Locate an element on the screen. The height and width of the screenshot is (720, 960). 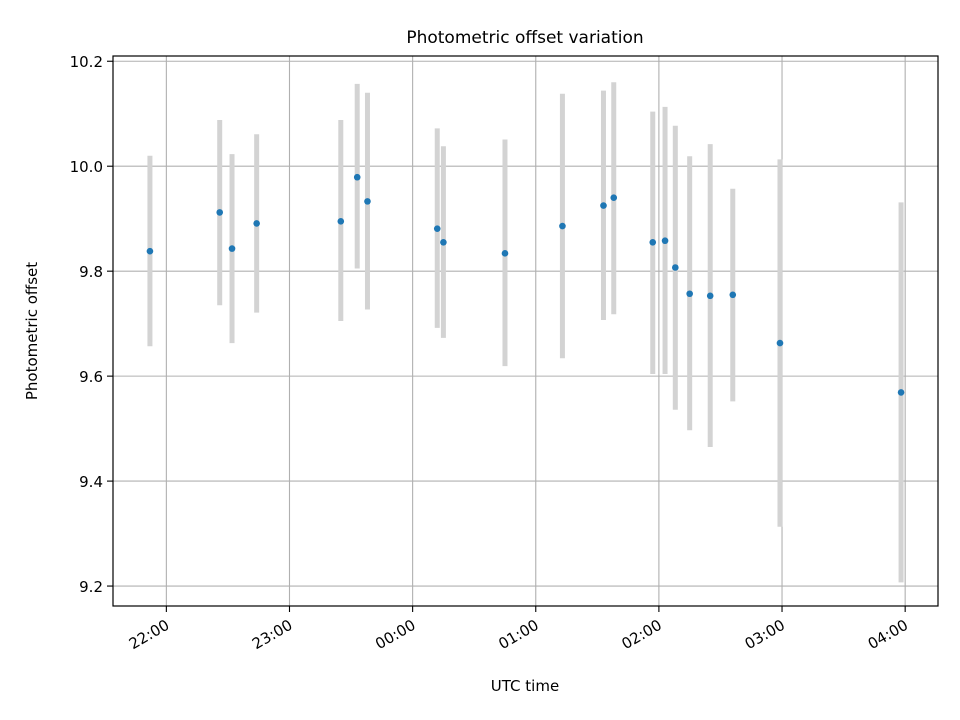
y-axis-label: Photometric offset is located at coordinates (32, 331).